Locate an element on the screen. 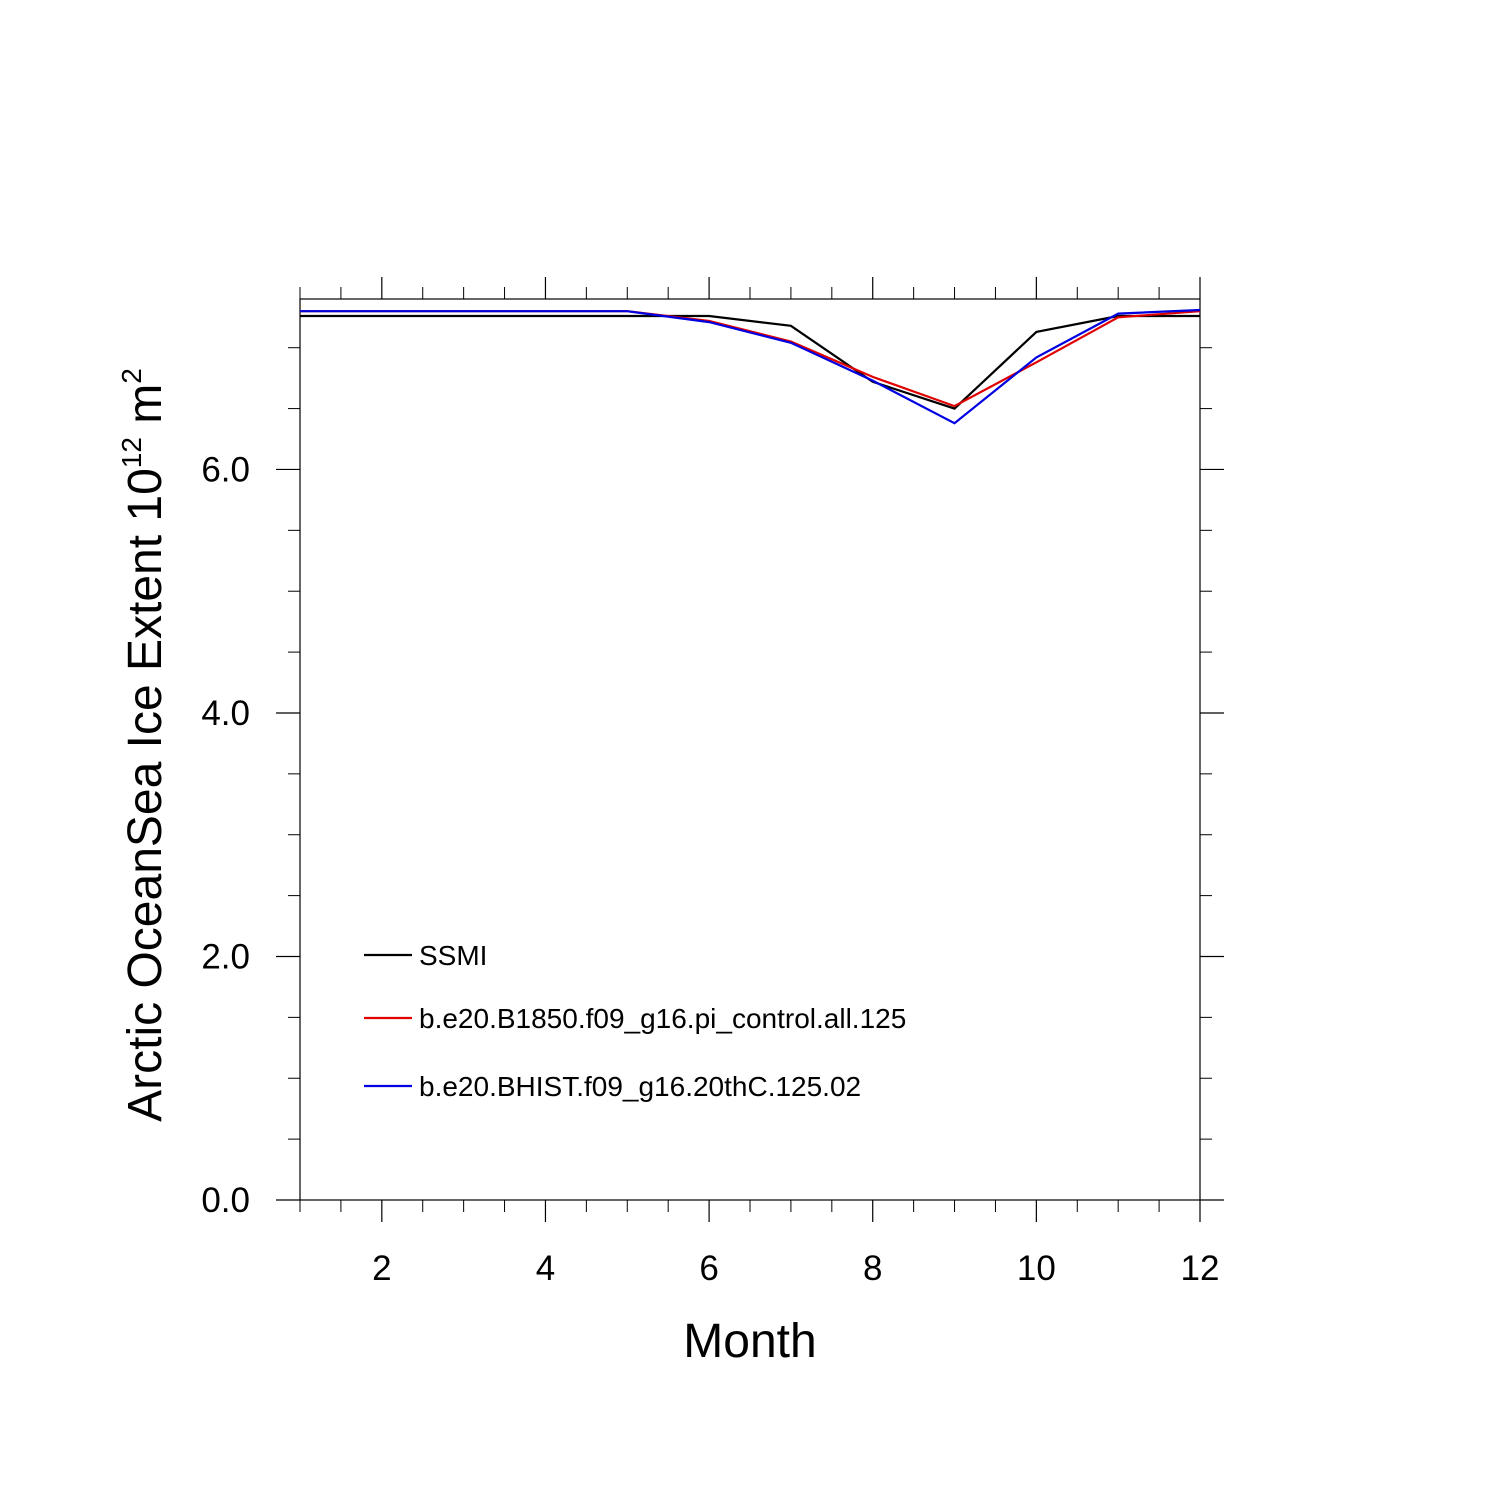 This screenshot has height=1500, width=1500. legend-label-3: b.e20.BHIST.f09_g16.20thC.125.02 is located at coordinates (640, 1086).